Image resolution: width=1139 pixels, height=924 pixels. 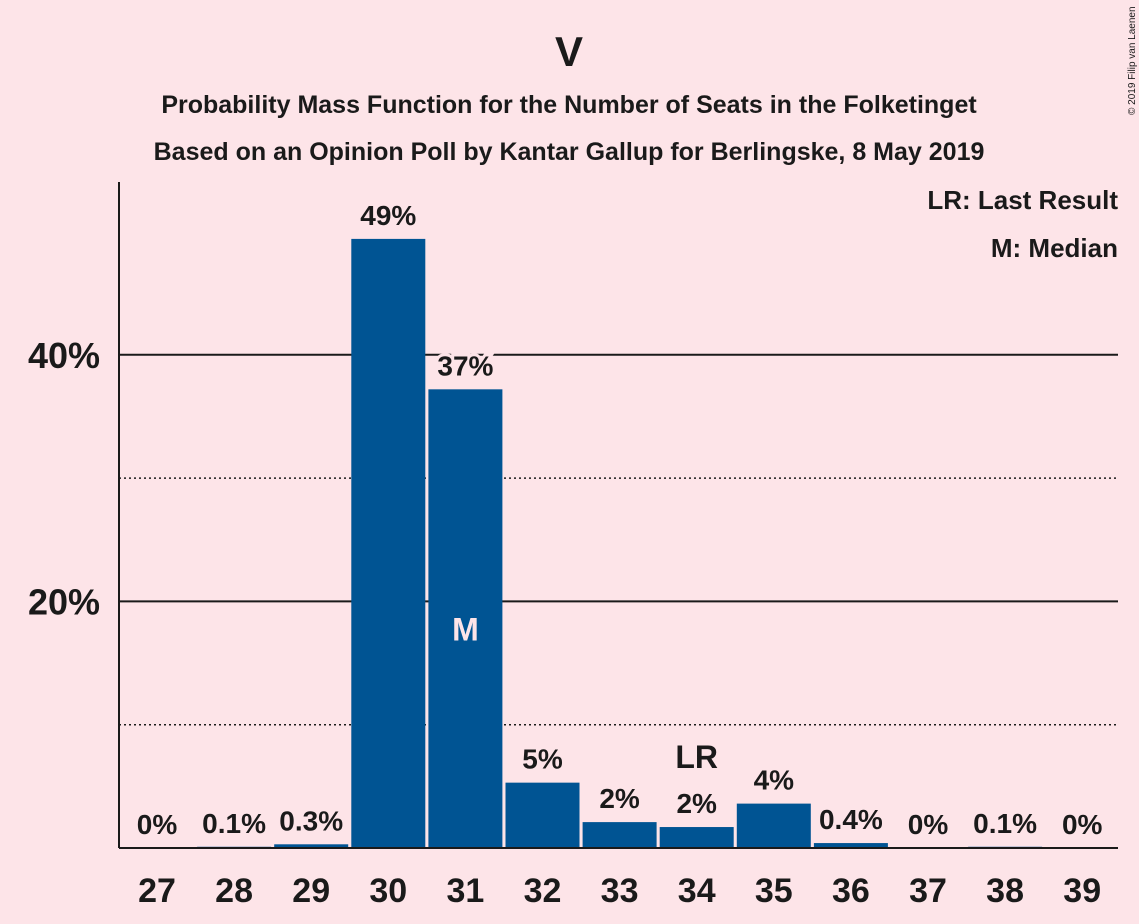 What do you see at coordinates (928, 824) in the screenshot?
I see `data-label-37: 0%` at bounding box center [928, 824].